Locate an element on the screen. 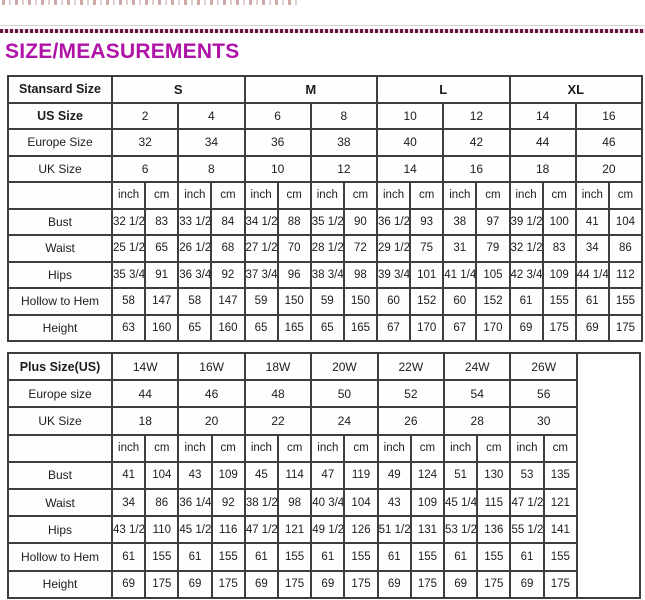 This screenshot has width=645, height=600. size-value-cell: 14 is located at coordinates (542, 115).